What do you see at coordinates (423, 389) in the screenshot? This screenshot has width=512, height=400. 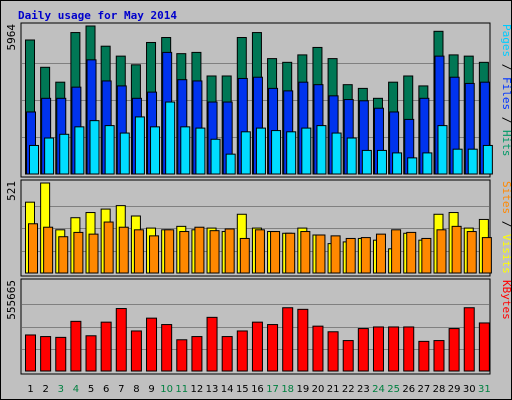 I see `x-tick-label-day-27: 27` at bounding box center [423, 389].